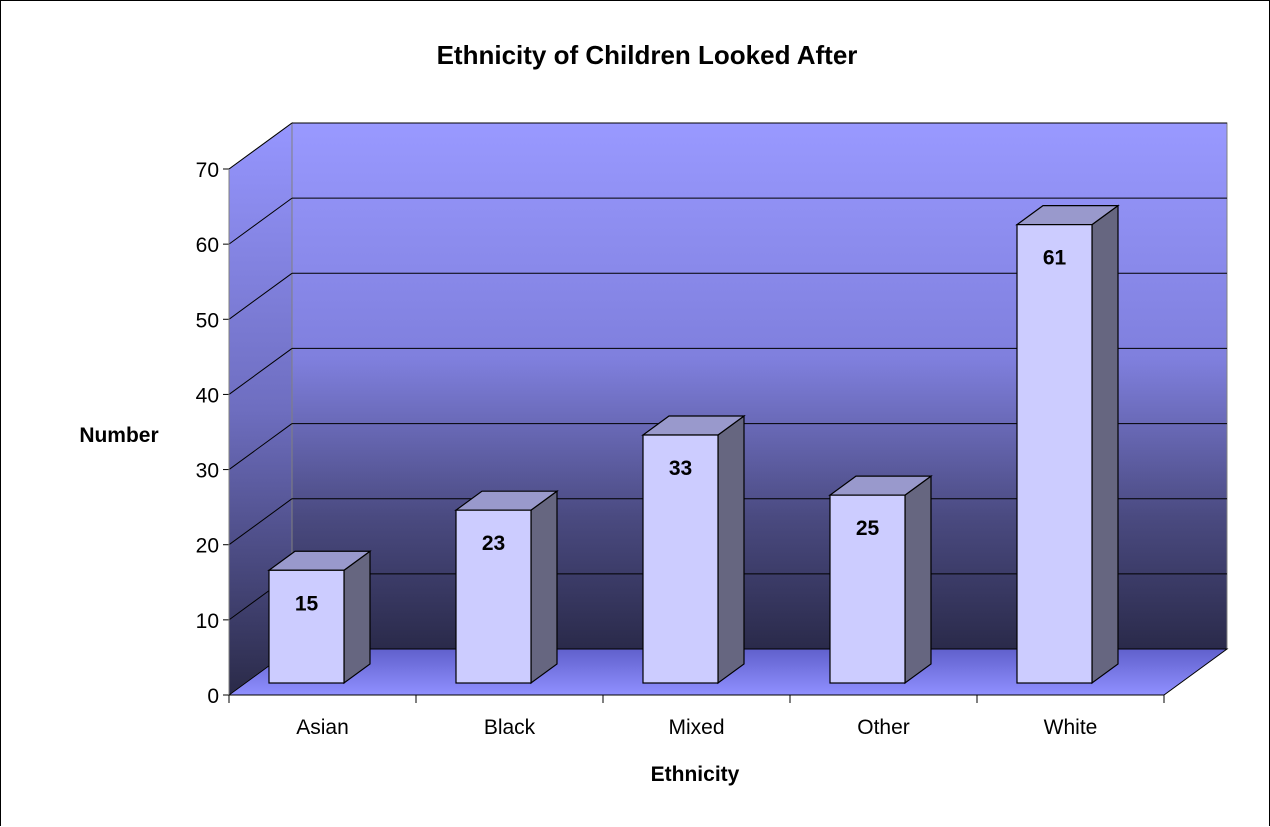 This screenshot has width=1270, height=827. Describe the element at coordinates (207, 471) in the screenshot. I see `y-tick-label: 30` at that location.